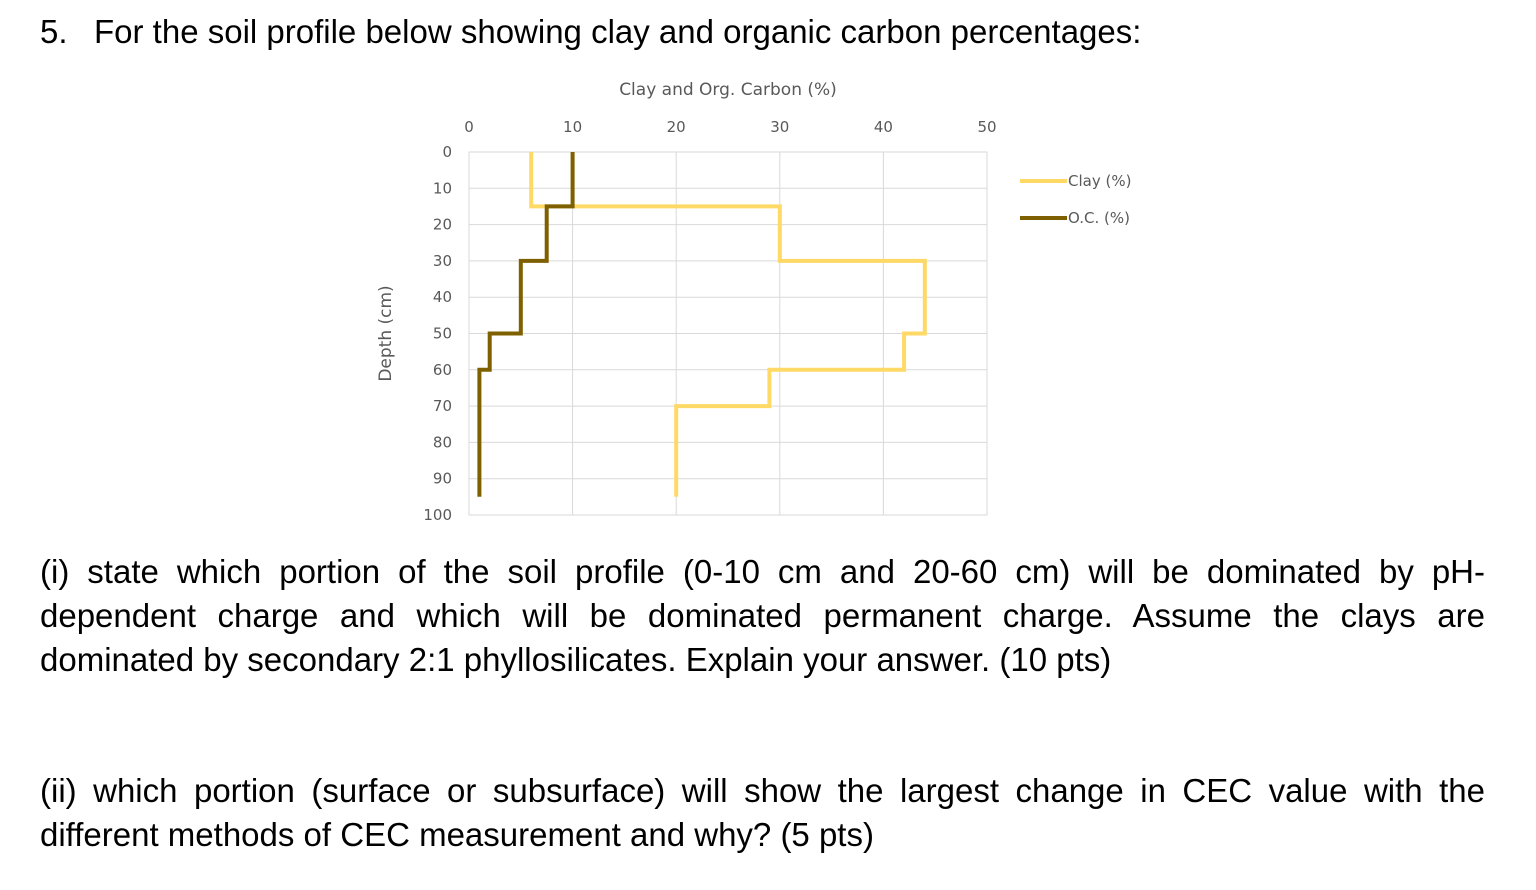  I want to click on question-number: 5., so click(54, 31).